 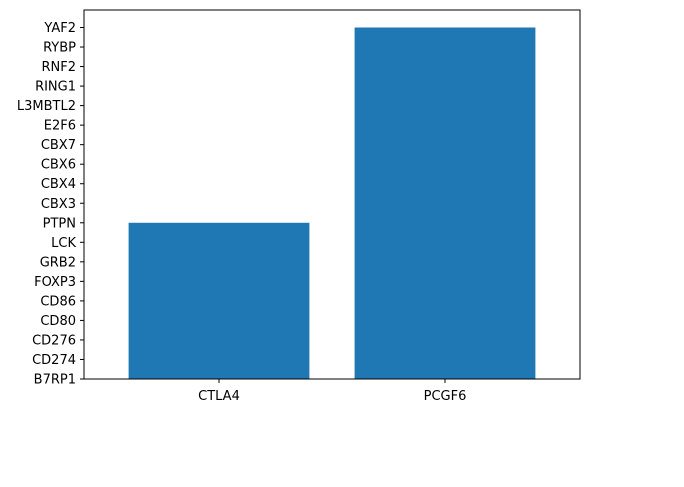 I want to click on y-tick-label: L3MBTL2, so click(x=46, y=106).